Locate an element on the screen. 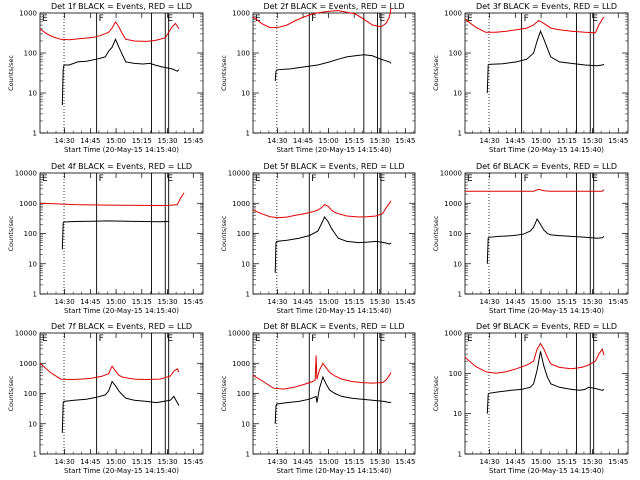  chart-title: Det 3f BLACK = Events, RED = LLD is located at coordinates (546, 6).